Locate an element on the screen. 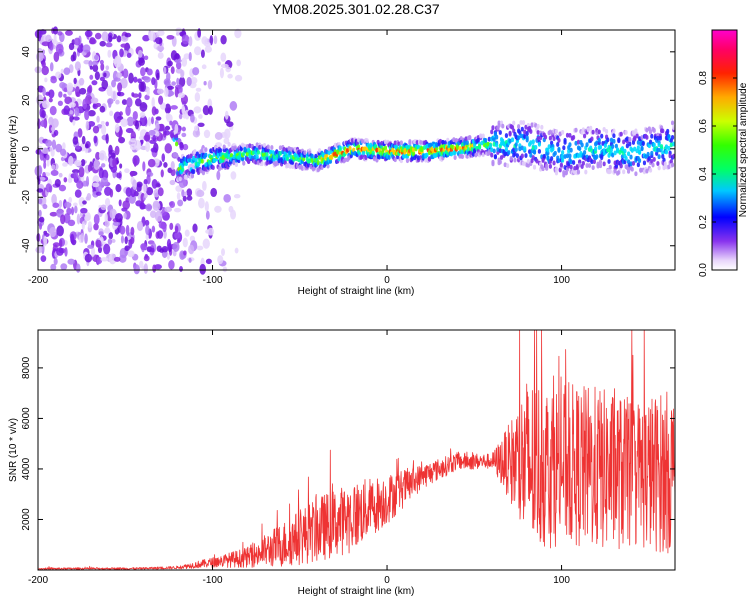 This screenshot has height=600, width=750. colorbar-tick-label: 0.2 is located at coordinates (703, 222).